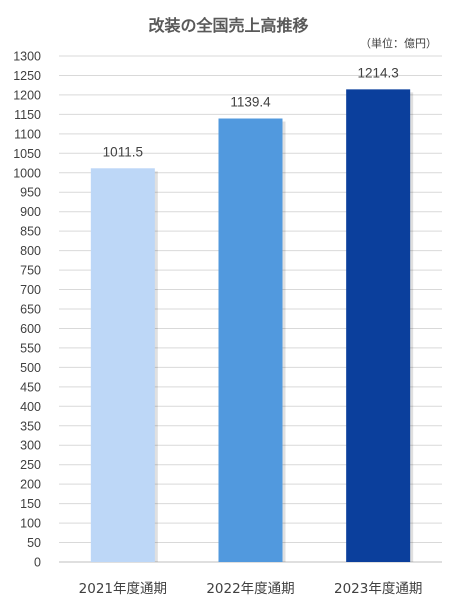 This screenshot has width=457, height=609. I want to click on y-tick-label: 350, so click(30, 426).